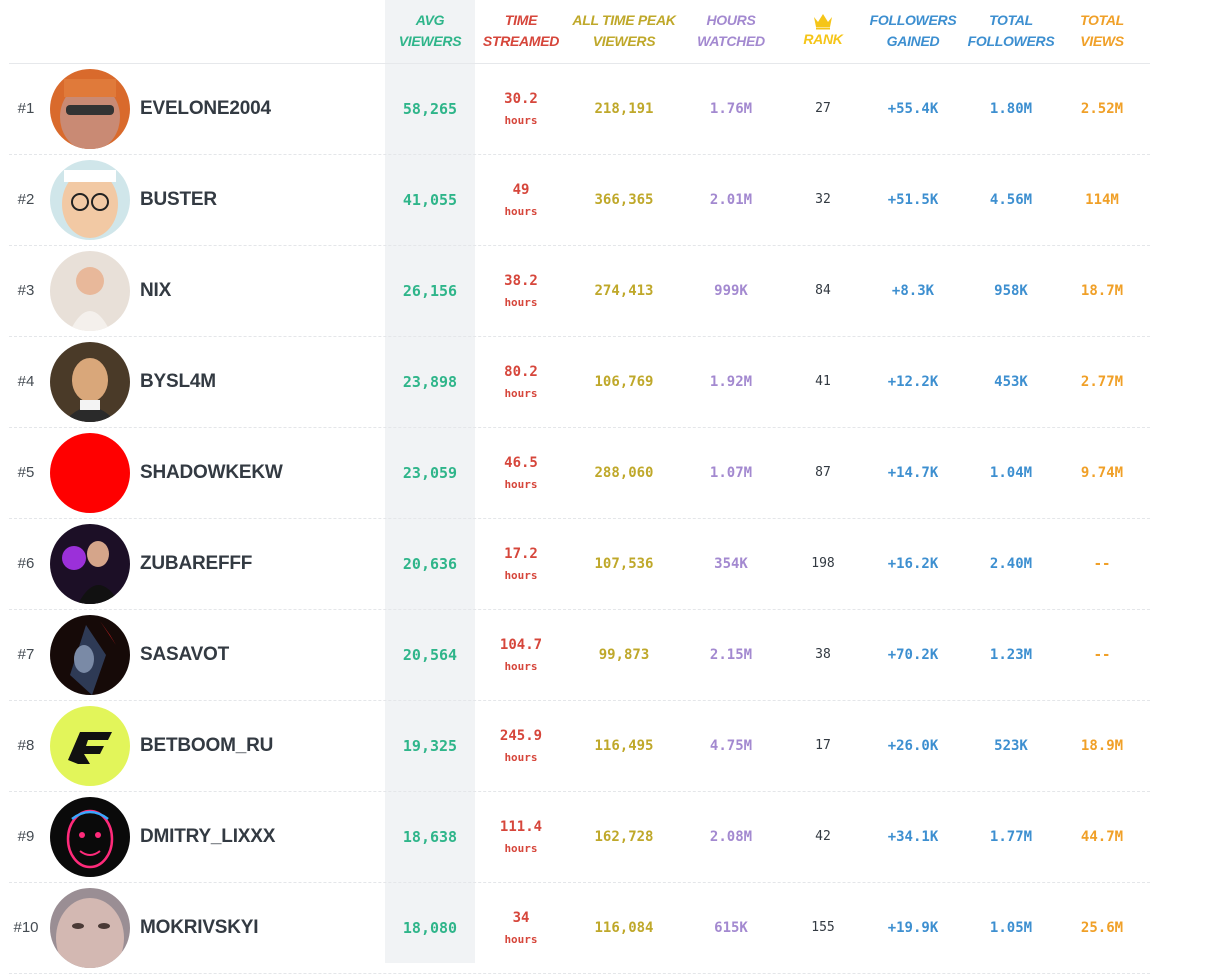 Image resolution: width=1210 pixels, height=974 pixels. Describe the element at coordinates (430, 382) in the screenshot. I see `avg-viewers-value: 23,898` at that location.